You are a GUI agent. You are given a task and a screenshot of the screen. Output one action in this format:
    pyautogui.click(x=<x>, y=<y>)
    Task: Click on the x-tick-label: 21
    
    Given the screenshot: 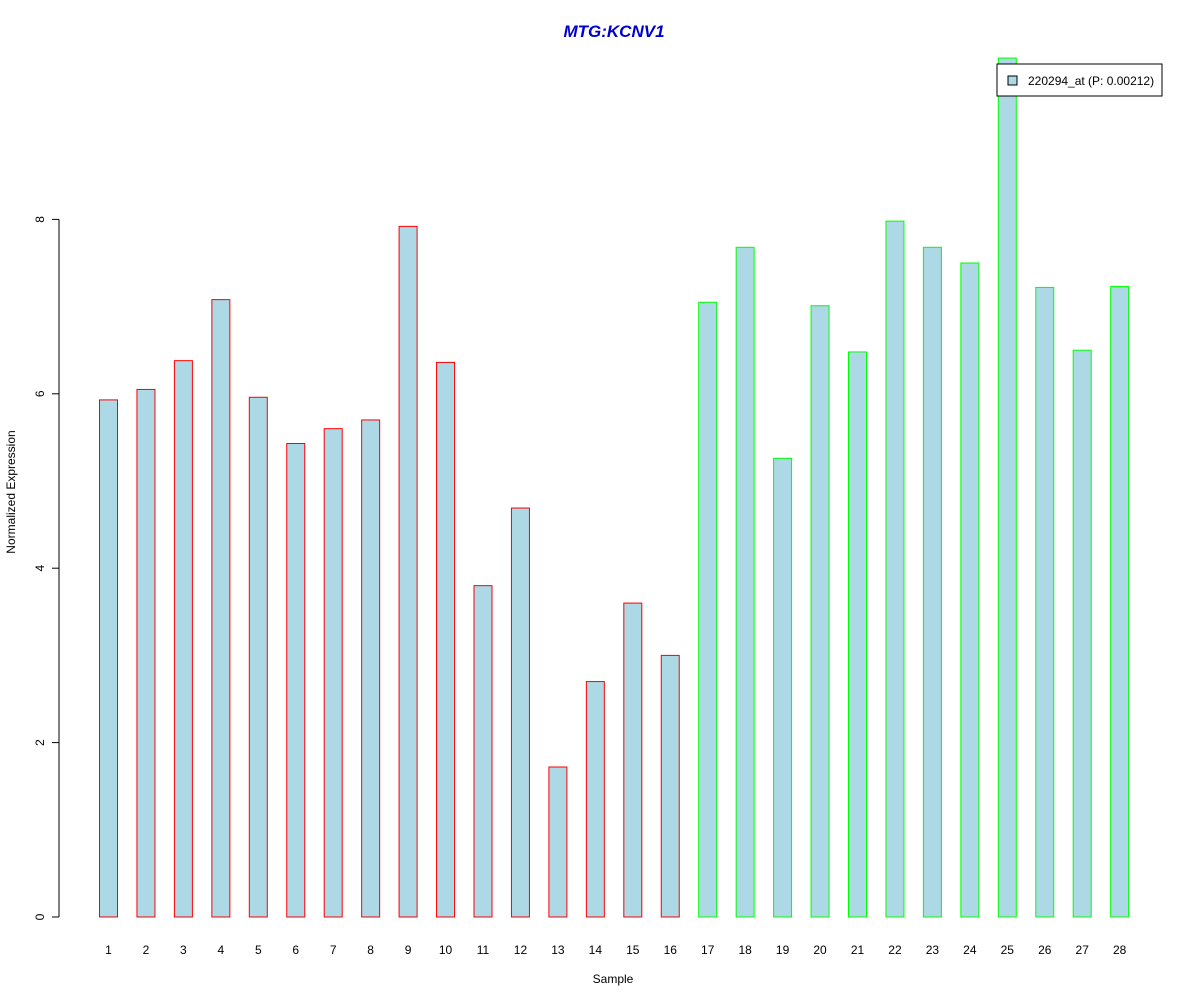 What is the action you would take?
    pyautogui.click(x=858, y=950)
    